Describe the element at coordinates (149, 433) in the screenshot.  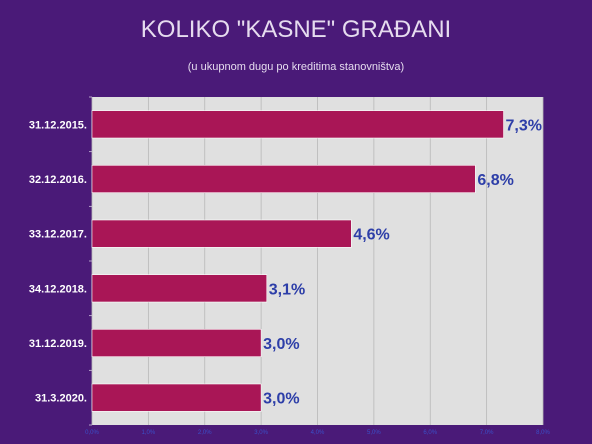
I see `x-tick-label: 1,0%` at that location.